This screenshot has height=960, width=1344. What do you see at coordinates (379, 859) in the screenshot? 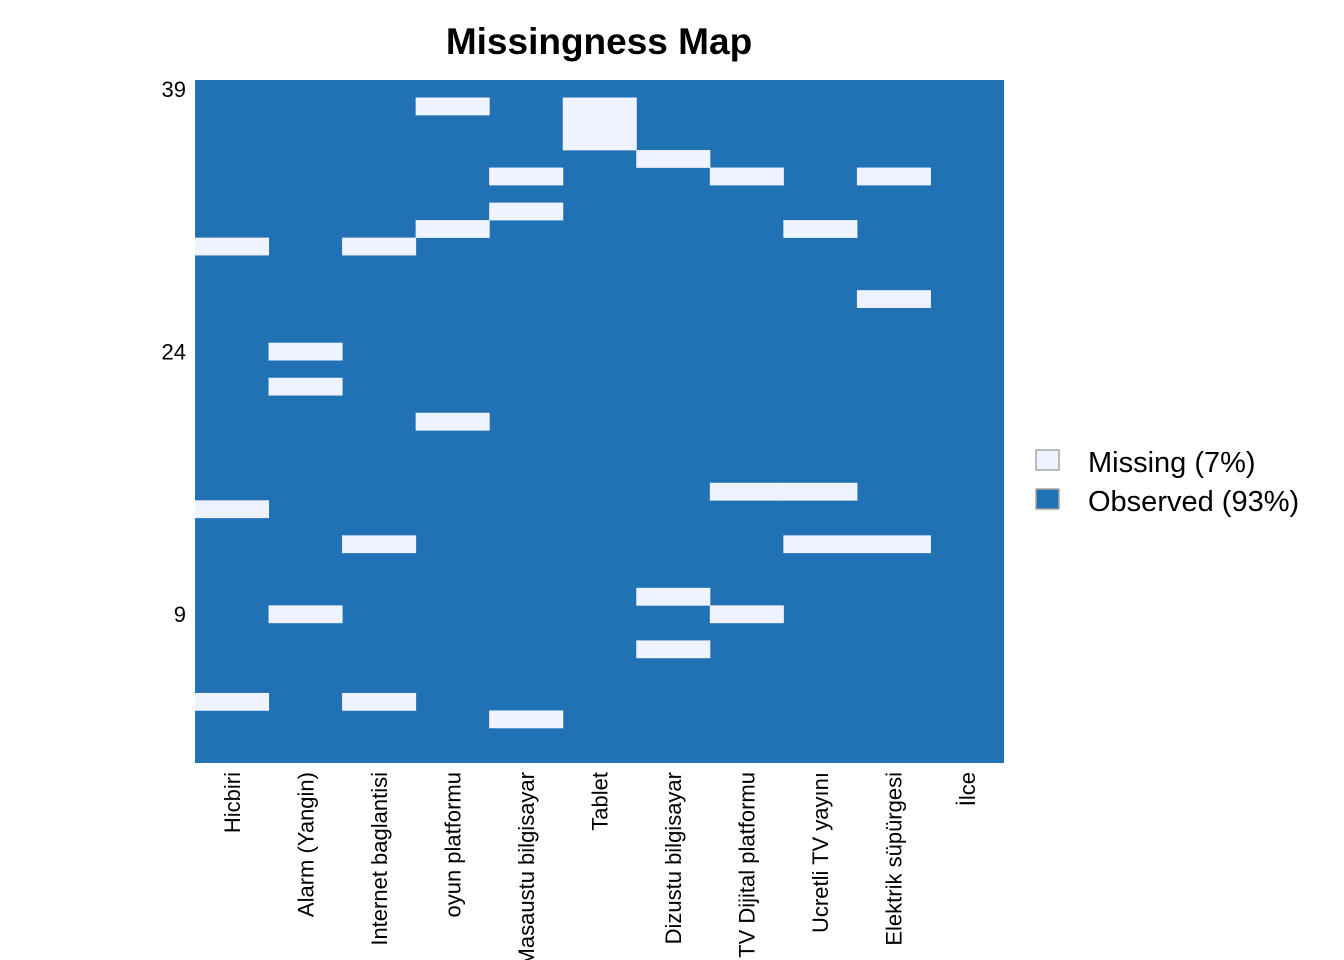
I see `x-tick-label: Internet baglantisi` at bounding box center [379, 859].